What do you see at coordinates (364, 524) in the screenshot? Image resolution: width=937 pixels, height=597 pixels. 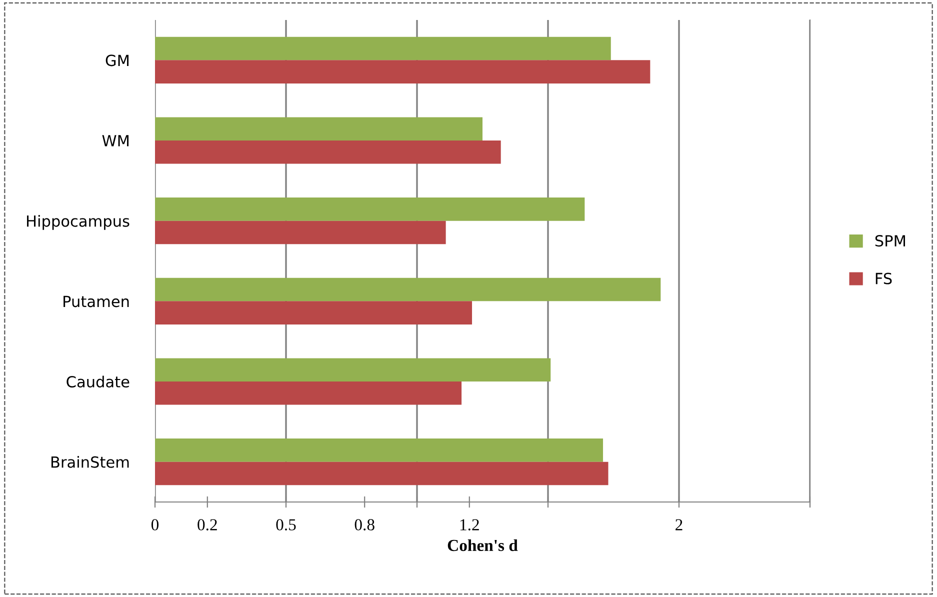 I see `x-tick-label: 0.8` at bounding box center [364, 524].